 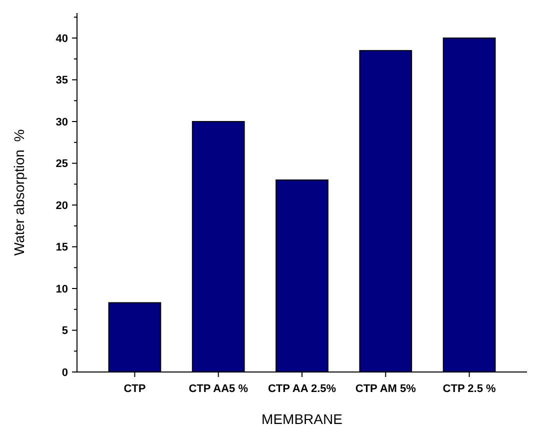 What do you see at coordinates (302, 389) in the screenshot?
I see `x-tick-label: CTP AA 2.5%` at bounding box center [302, 389].